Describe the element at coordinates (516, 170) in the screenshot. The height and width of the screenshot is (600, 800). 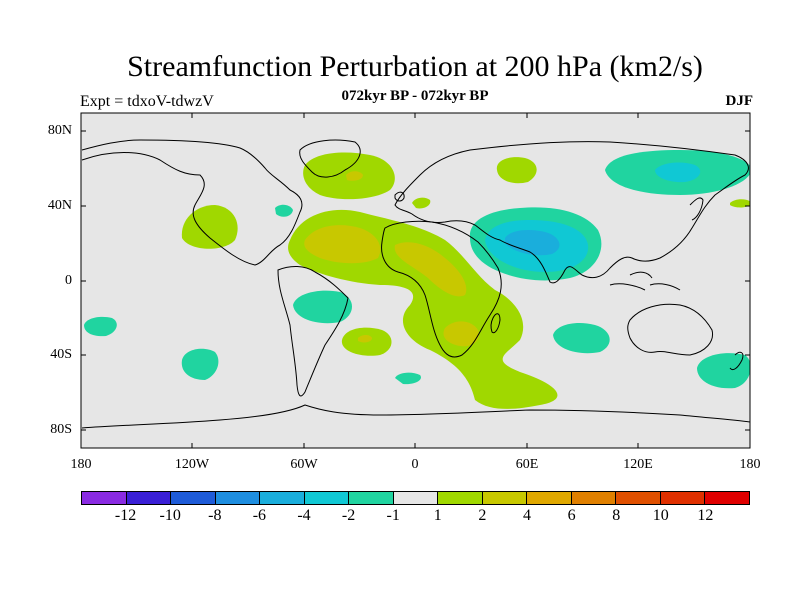
I see `contour-positive-russia` at that location.